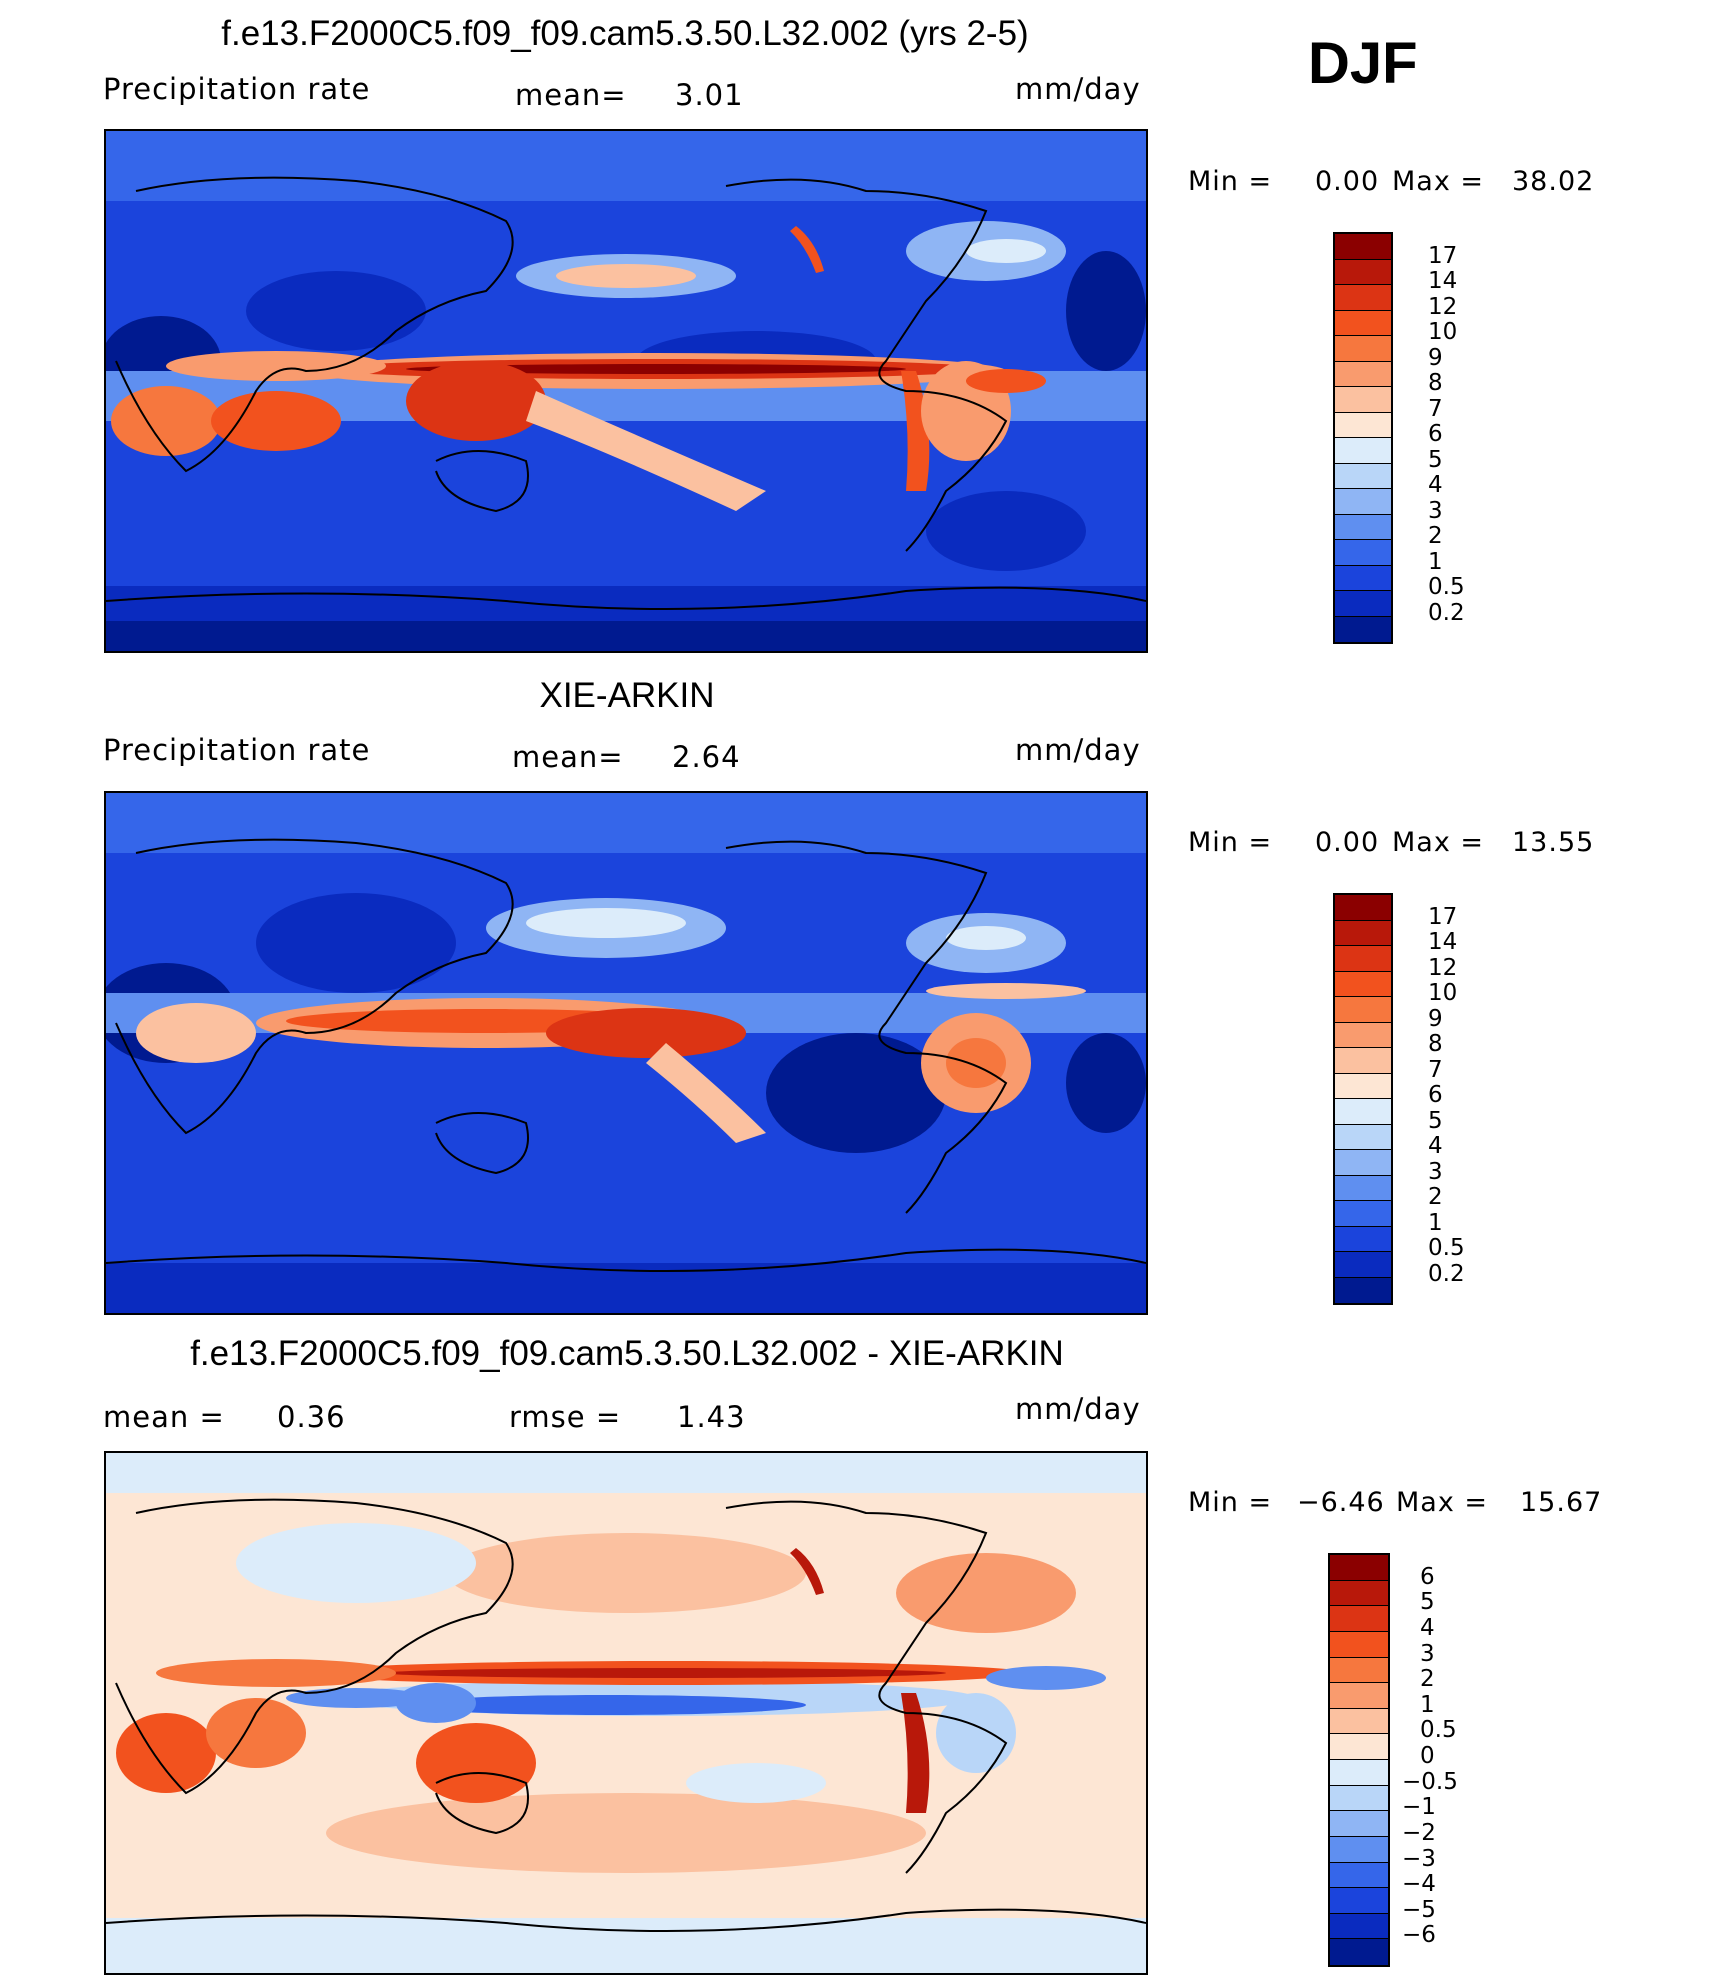 The width and height of the screenshot is (1710, 1979). What do you see at coordinates (476, 401) in the screenshot?
I see `map-1-maritime-continent` at bounding box center [476, 401].